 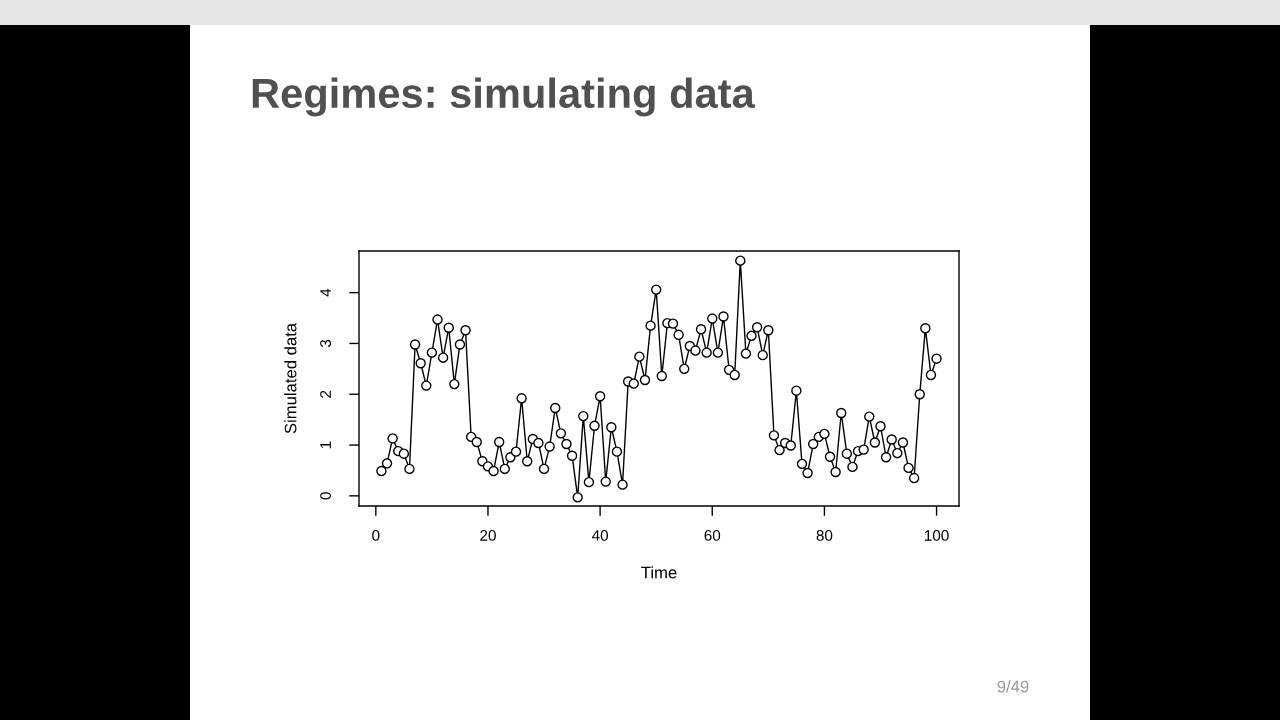 I want to click on text: 9/49, so click(x=1013, y=686).